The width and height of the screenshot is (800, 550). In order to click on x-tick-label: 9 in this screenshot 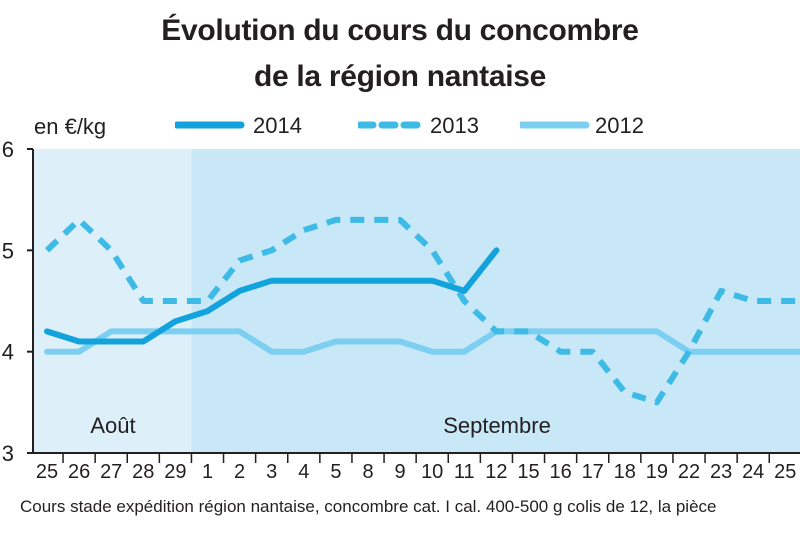, I will do `click(400, 472)`.